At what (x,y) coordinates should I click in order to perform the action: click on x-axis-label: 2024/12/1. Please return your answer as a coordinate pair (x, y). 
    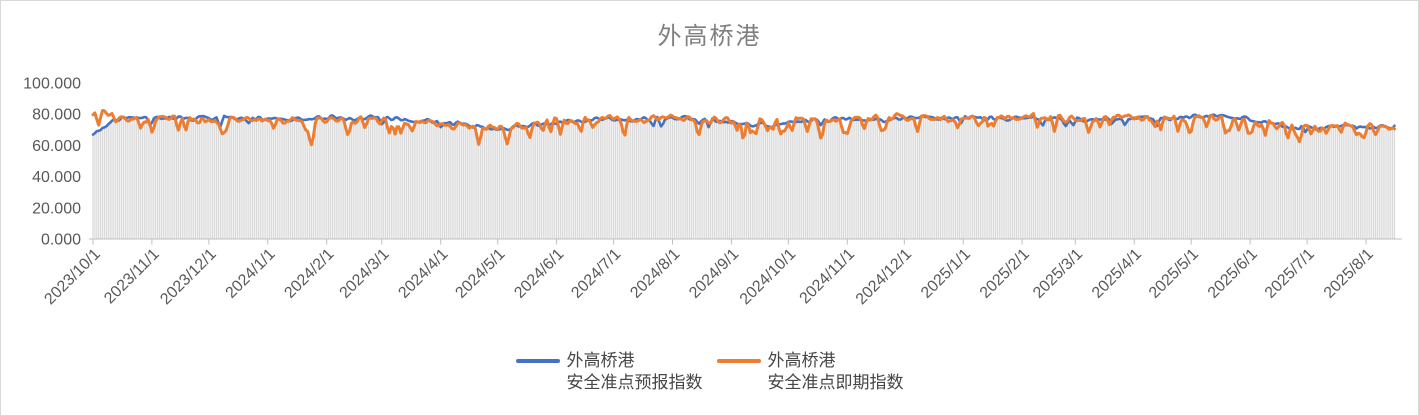
    Looking at the image, I should click on (884, 277).